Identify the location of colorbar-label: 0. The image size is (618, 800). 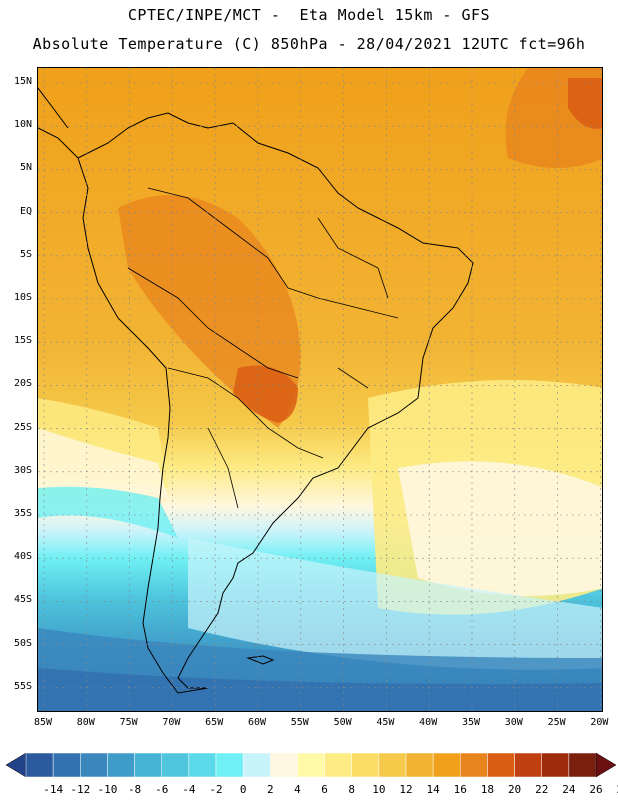
(243, 789).